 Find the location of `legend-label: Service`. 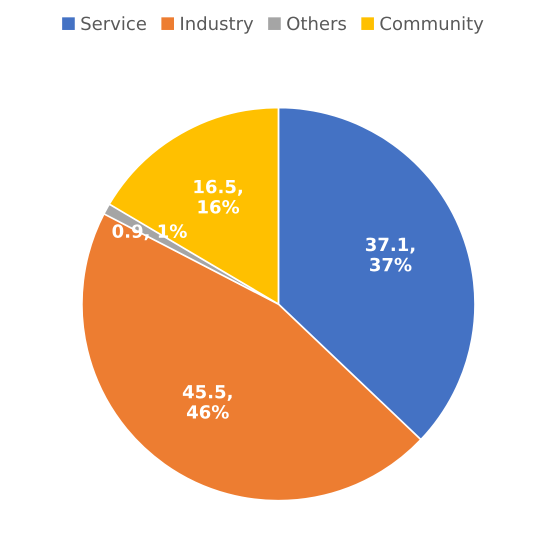

legend-label: Service is located at coordinates (113, 23).